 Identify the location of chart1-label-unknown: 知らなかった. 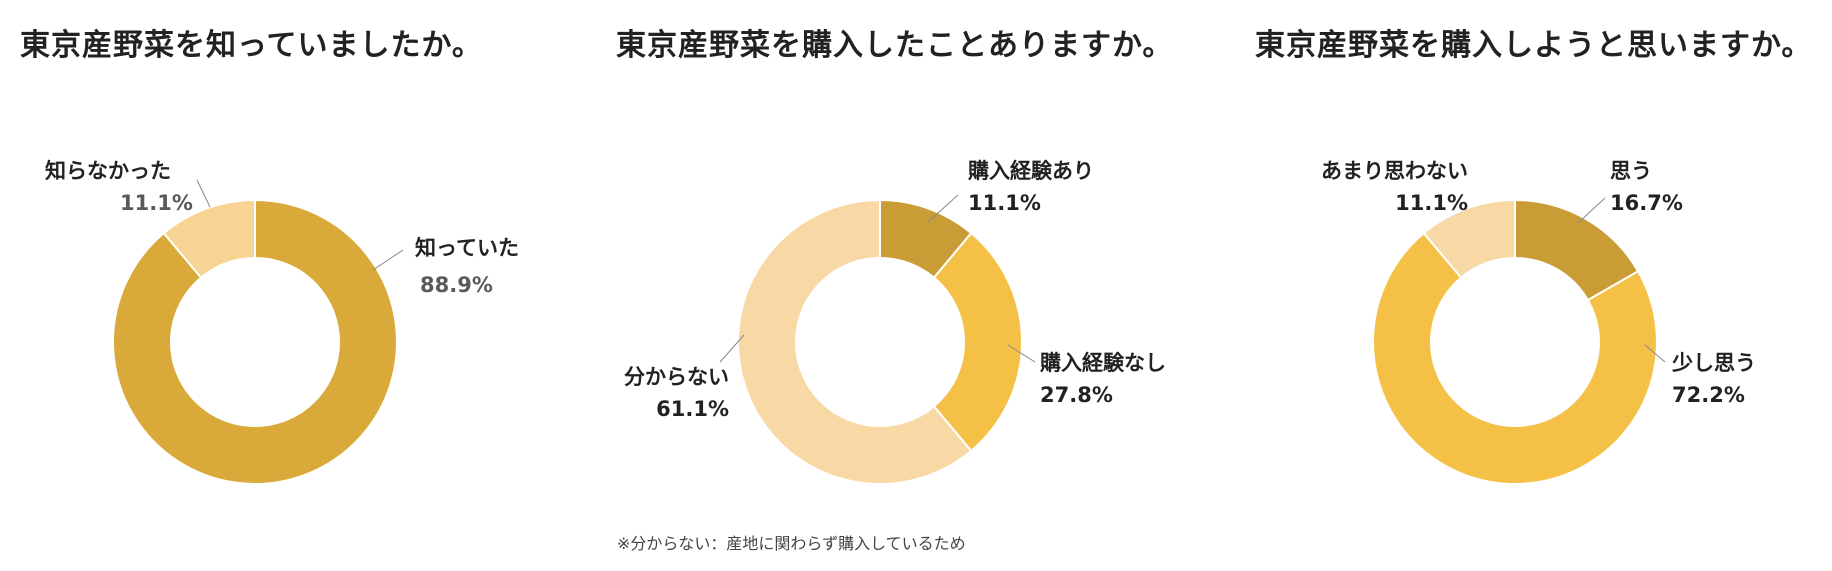
(108, 171).